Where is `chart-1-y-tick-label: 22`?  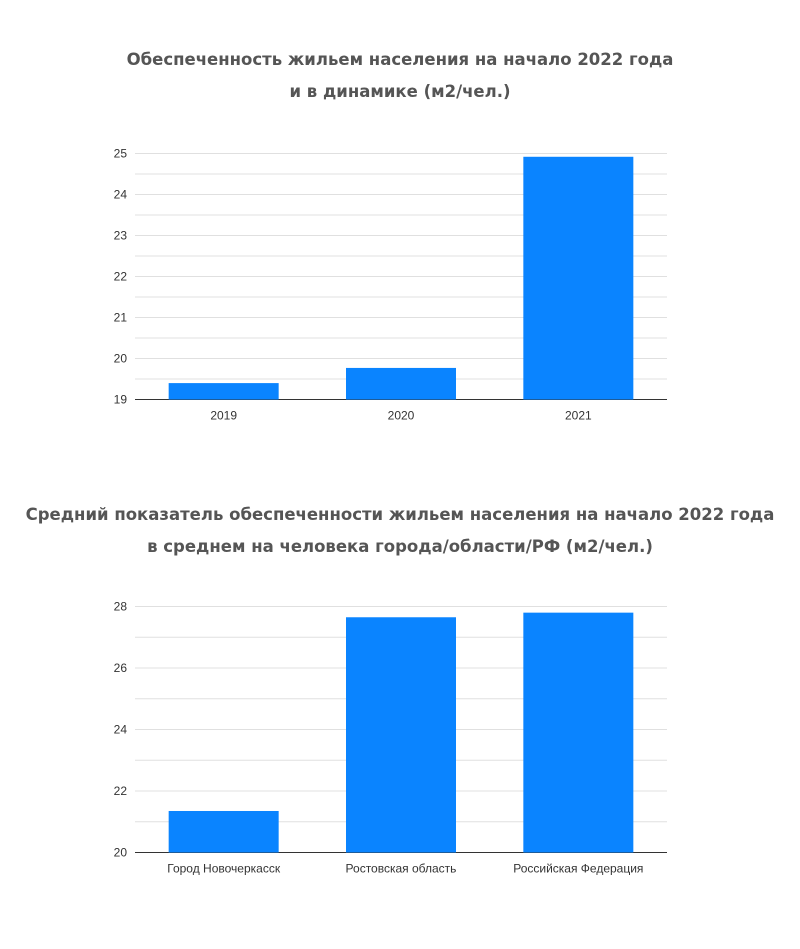 chart-1-y-tick-label: 22 is located at coordinates (121, 277).